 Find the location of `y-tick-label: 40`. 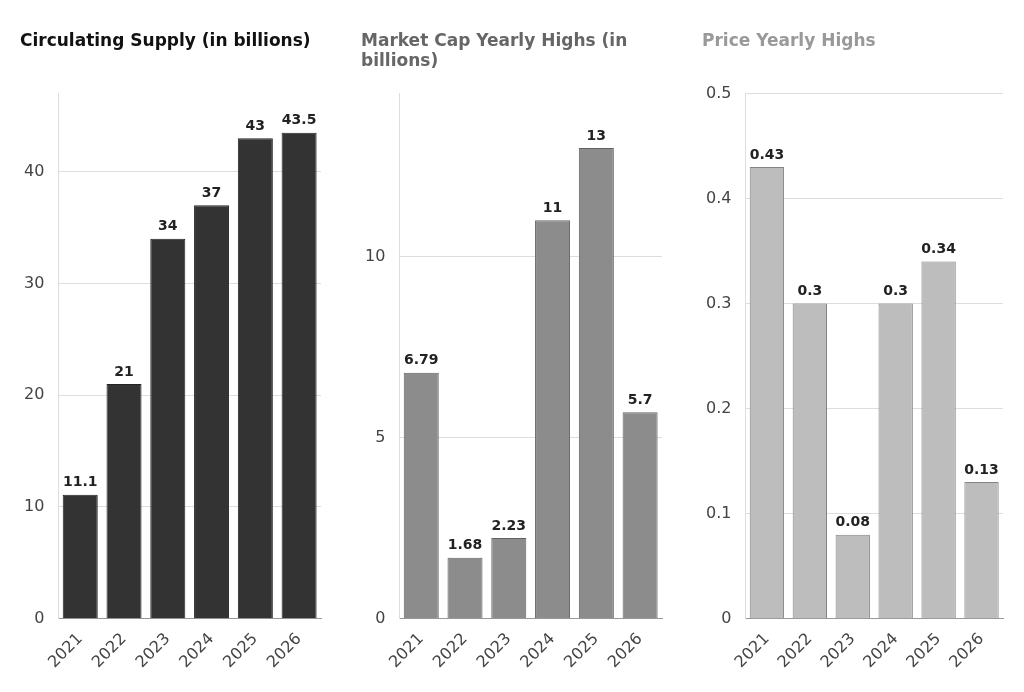

y-tick-label: 40 is located at coordinates (34, 170).